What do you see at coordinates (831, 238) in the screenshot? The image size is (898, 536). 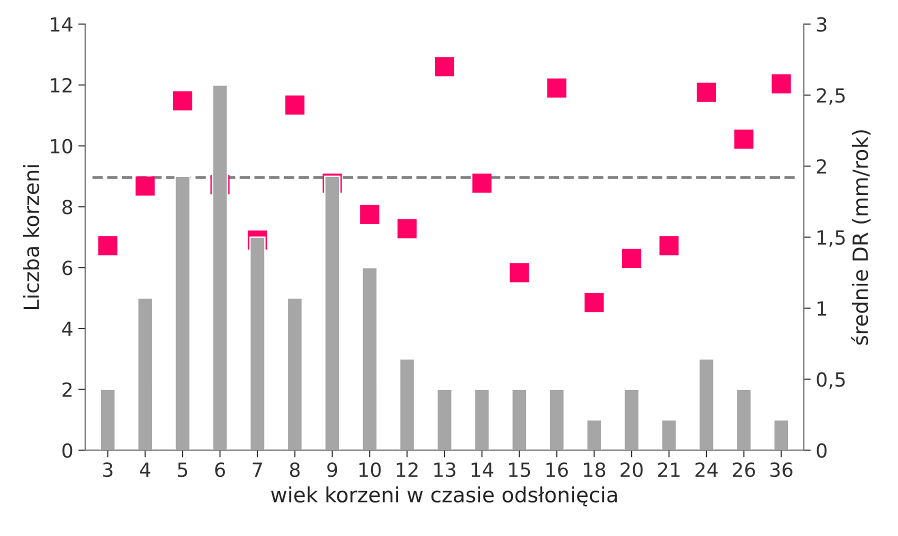 I see `y2-tick-label: 1,5` at bounding box center [831, 238].